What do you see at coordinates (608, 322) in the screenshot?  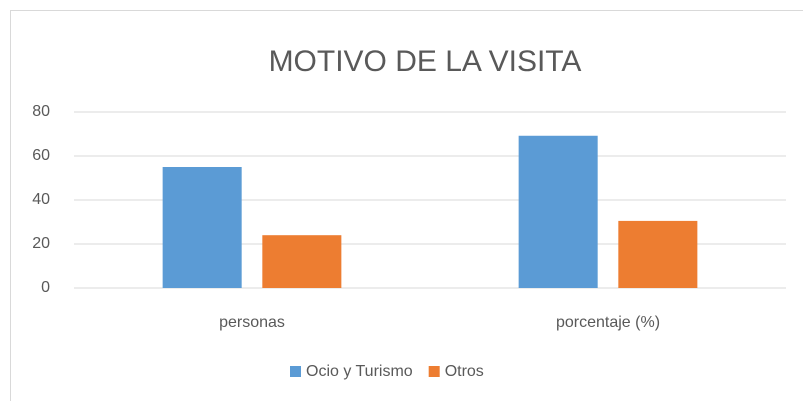 I see `x-tick-label: porcentaje (%)` at bounding box center [608, 322].